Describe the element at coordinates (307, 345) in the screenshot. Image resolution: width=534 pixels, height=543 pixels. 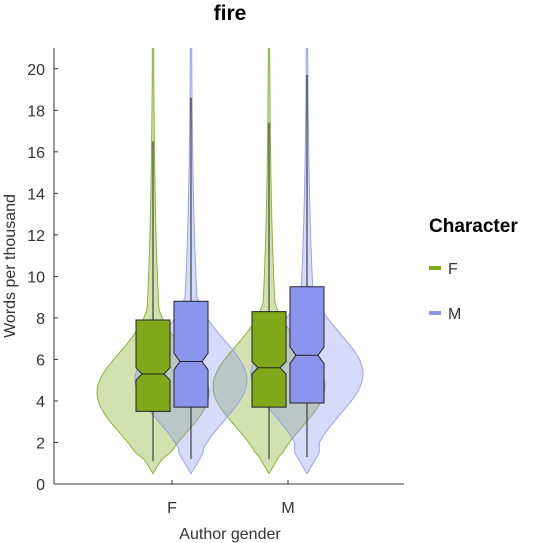
I see `box-M-M` at that location.